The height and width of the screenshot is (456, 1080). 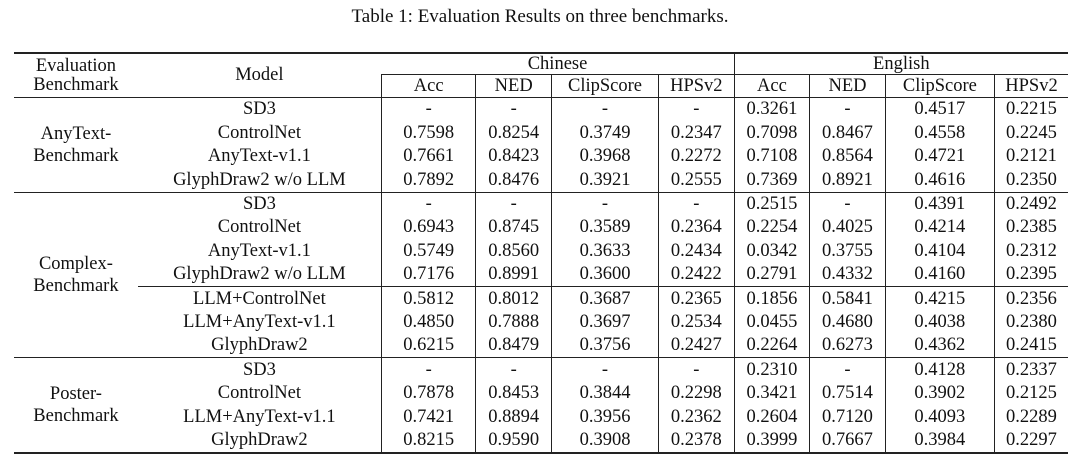 I want to click on metric-value: 0.7667, so click(x=847, y=440).